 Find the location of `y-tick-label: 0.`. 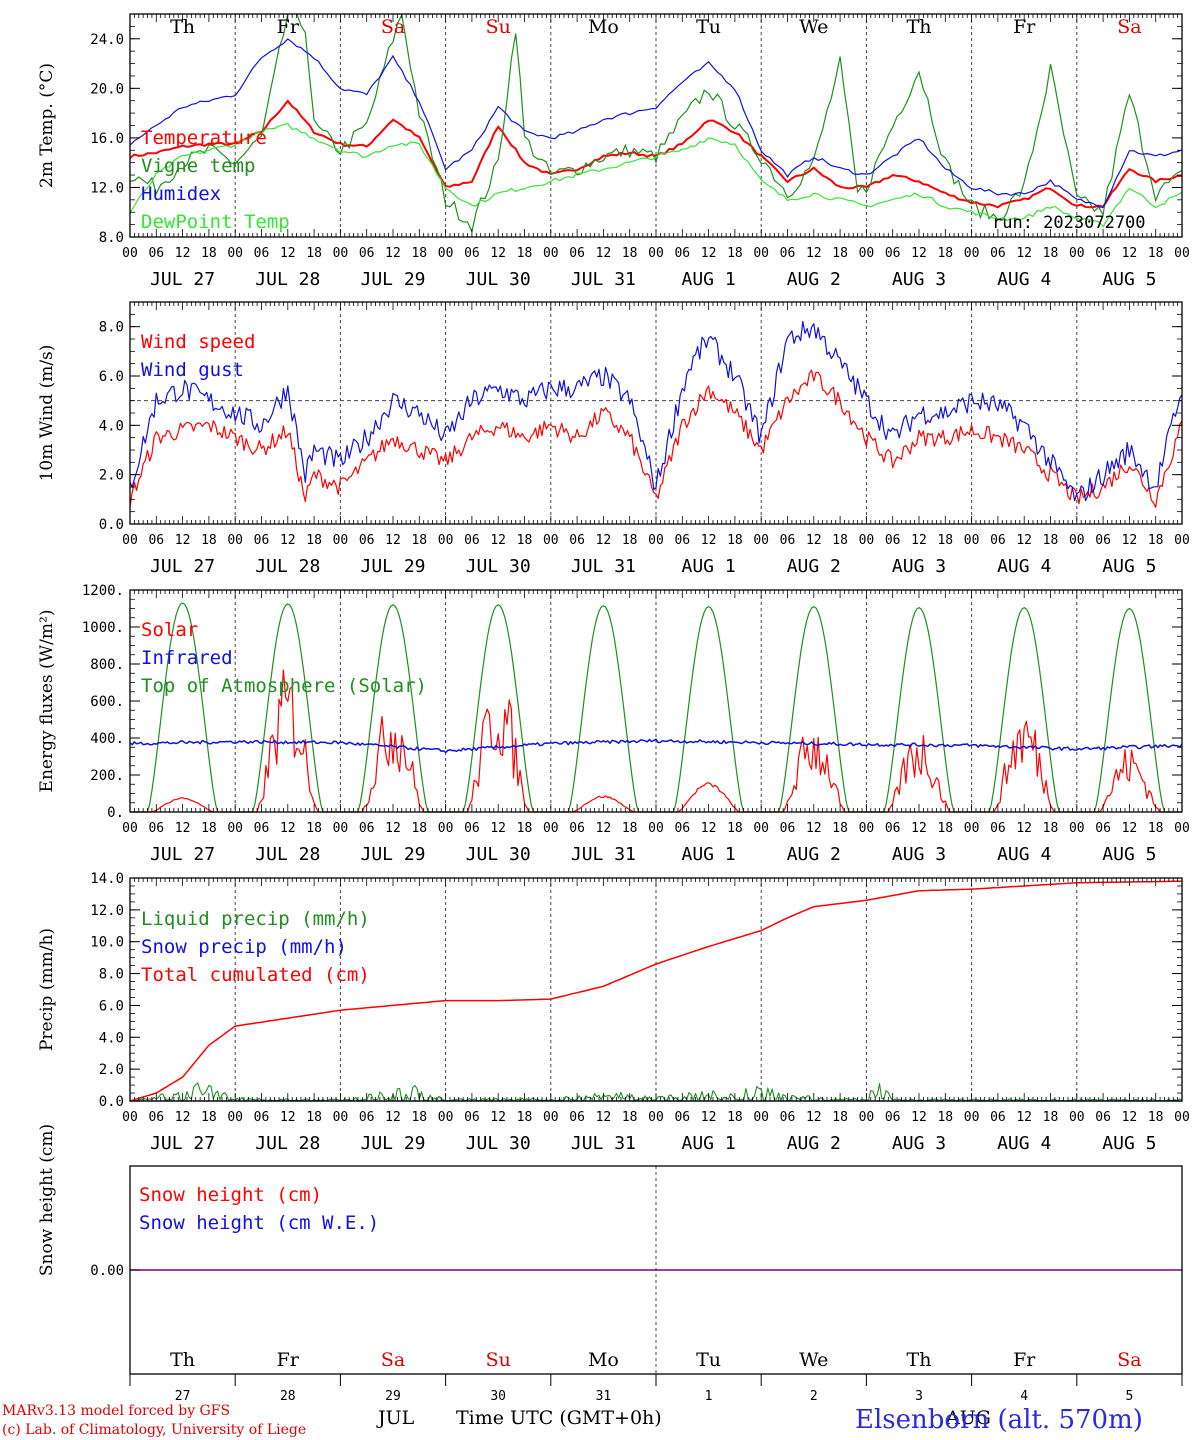

y-tick-label: 0. is located at coordinates (115, 813).